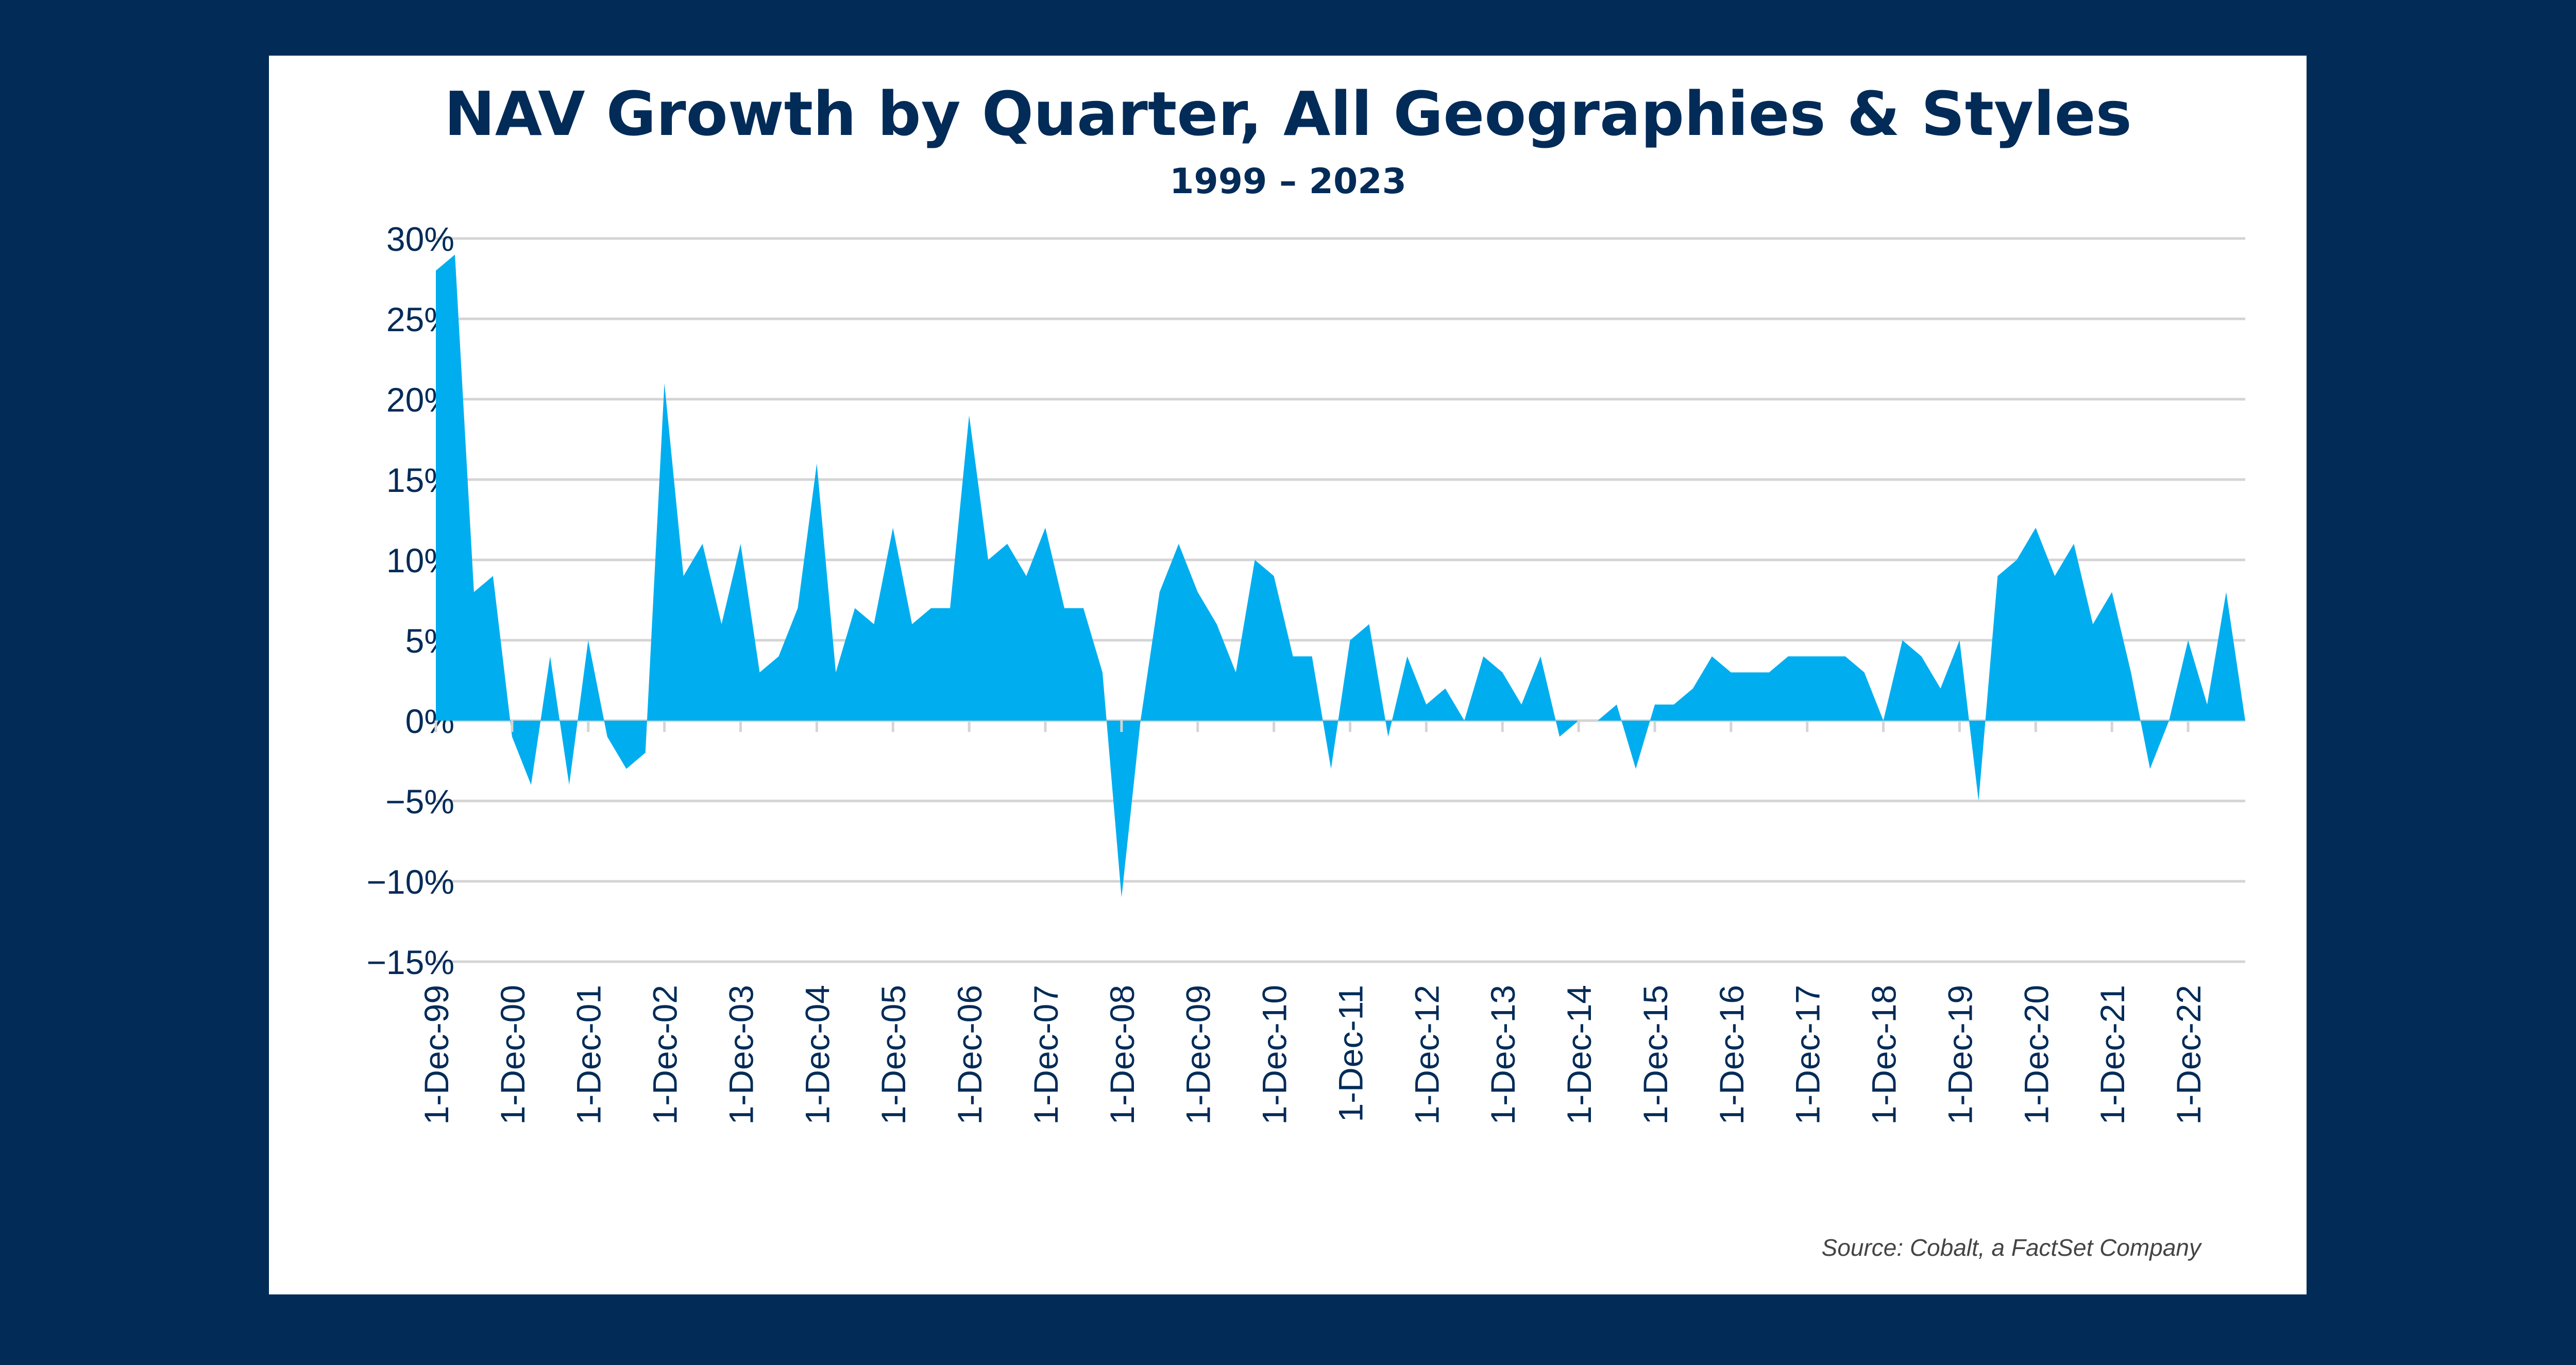 This screenshot has height=1365, width=2576. What do you see at coordinates (1275, 1054) in the screenshot?
I see `x-tick-label: 1-Dec-10` at bounding box center [1275, 1054].